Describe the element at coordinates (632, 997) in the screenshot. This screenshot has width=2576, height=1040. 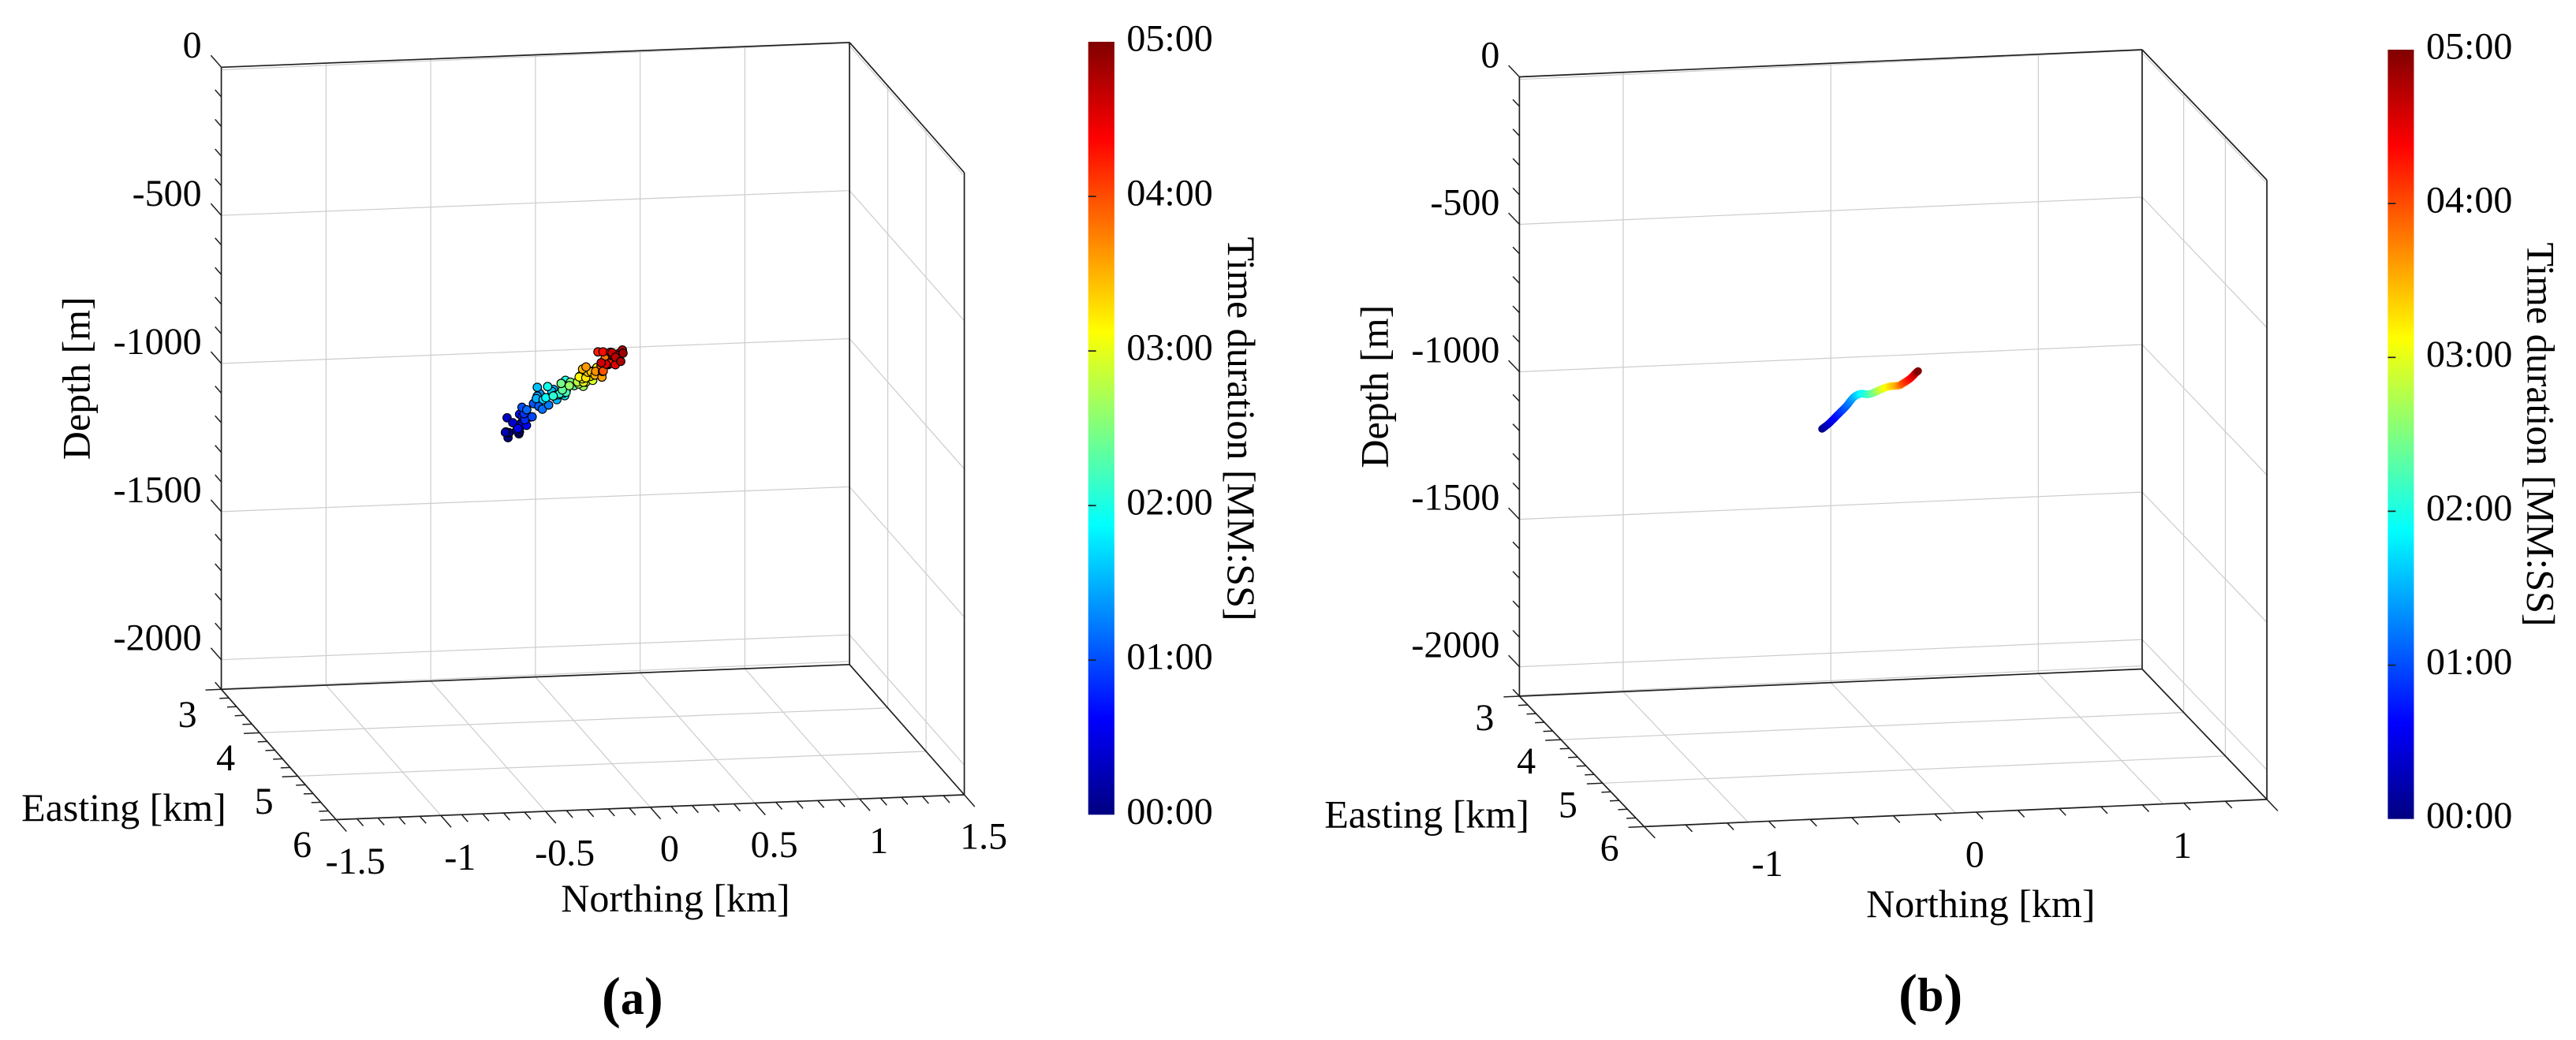
I see `svg-text: (a)` at that location.